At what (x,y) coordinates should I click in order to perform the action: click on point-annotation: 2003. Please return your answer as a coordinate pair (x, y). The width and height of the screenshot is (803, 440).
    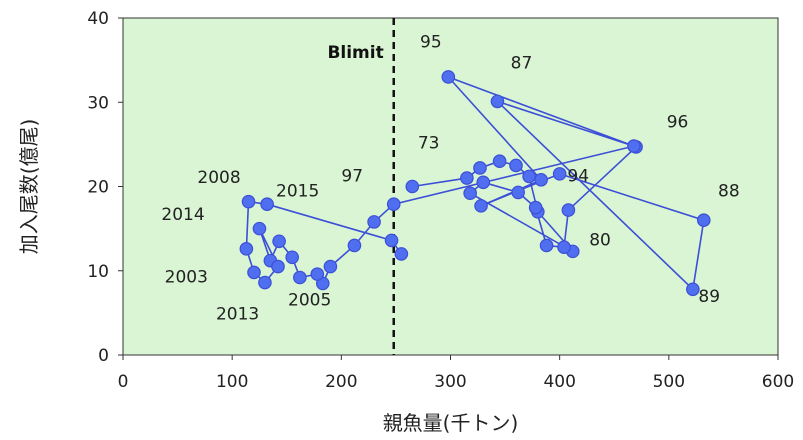
    Looking at the image, I should click on (186, 278).